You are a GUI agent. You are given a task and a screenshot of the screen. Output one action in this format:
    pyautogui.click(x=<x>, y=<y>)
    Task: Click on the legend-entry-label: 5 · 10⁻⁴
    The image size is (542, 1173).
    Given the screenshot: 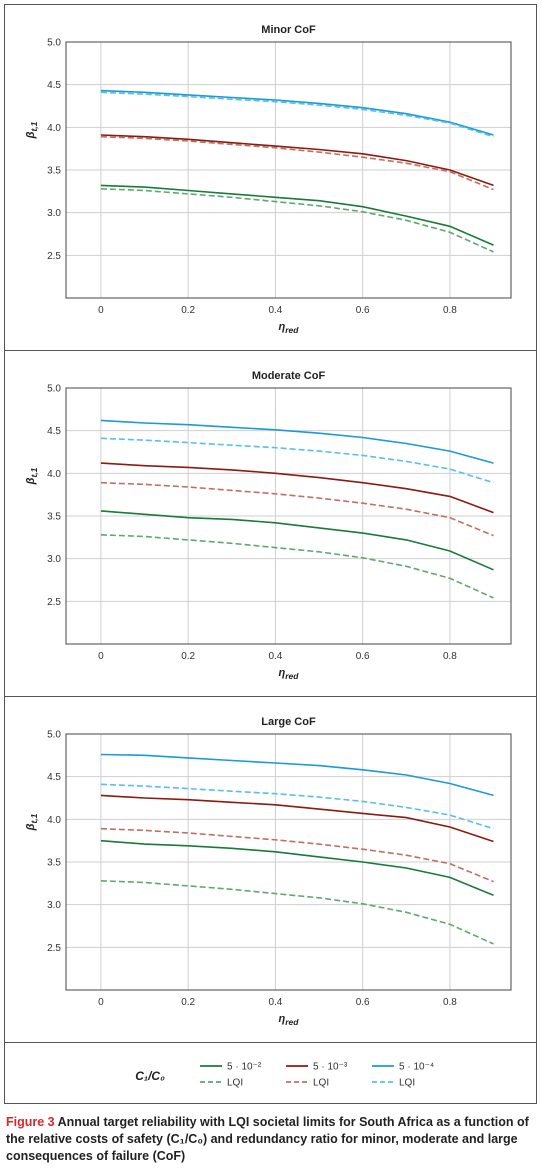 What is the action you would take?
    pyautogui.click(x=416, y=1067)
    